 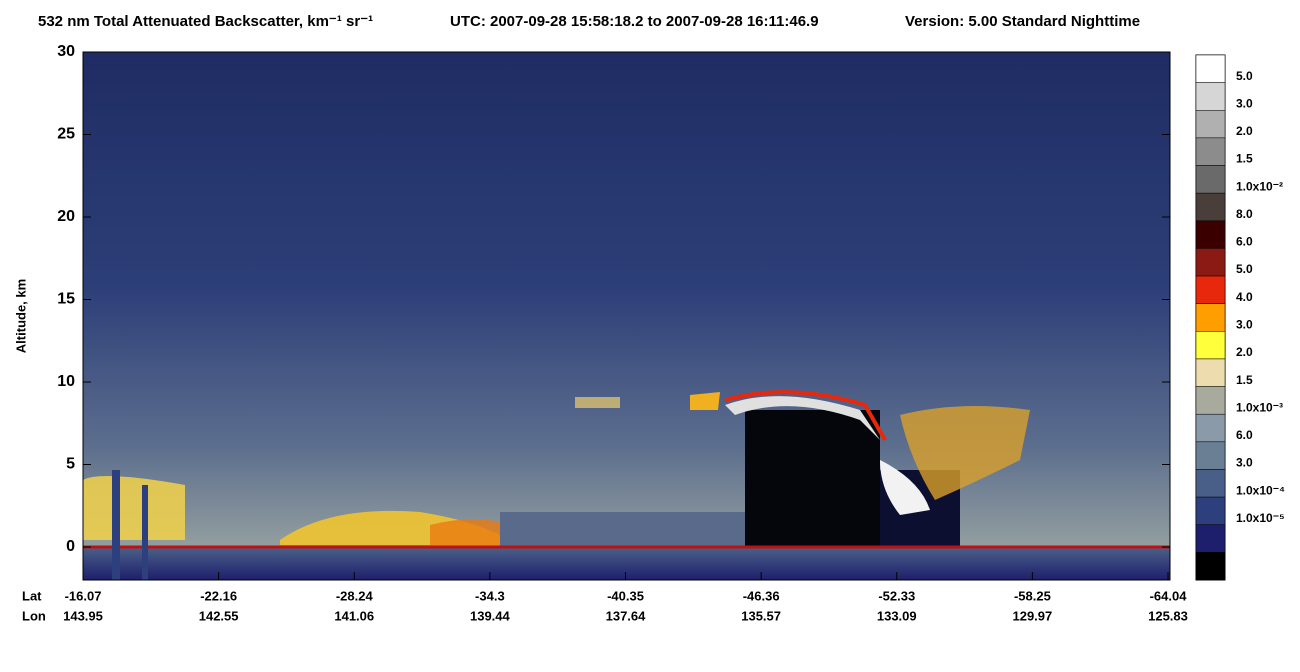 What do you see at coordinates (1169, 595) in the screenshot?
I see `lat-tick-label: -64.04` at bounding box center [1169, 595].